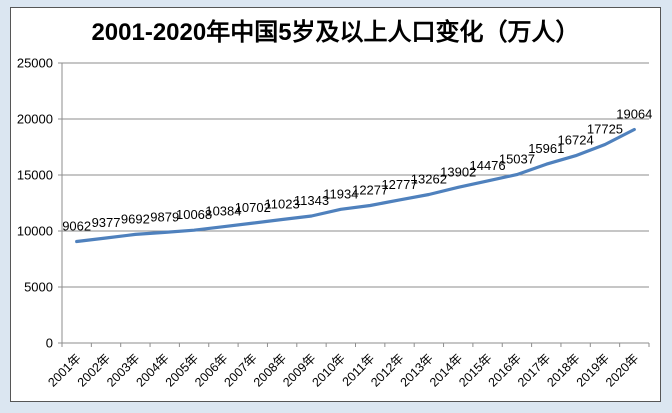  I want to click on data-label: 9879, so click(164, 216).